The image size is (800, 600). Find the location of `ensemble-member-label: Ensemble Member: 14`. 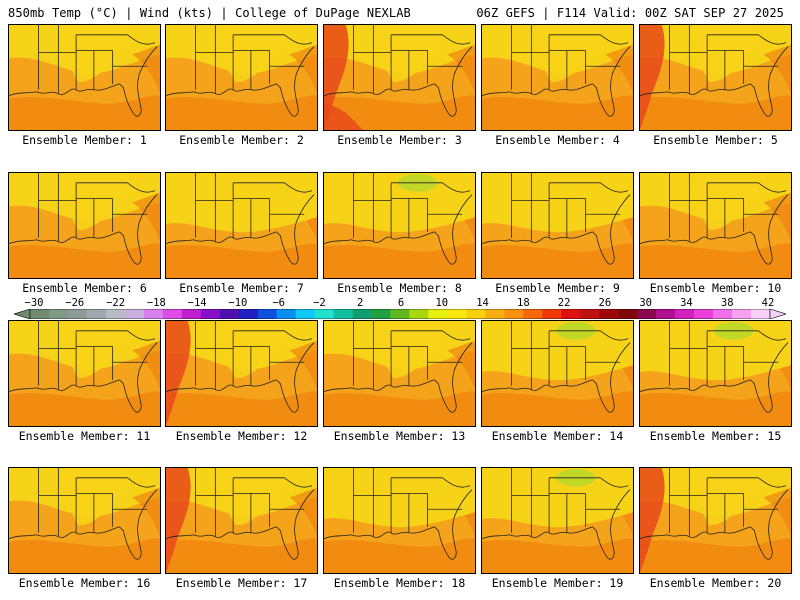

ensemble-member-label: Ensemble Member: 14 is located at coordinates (557, 436).